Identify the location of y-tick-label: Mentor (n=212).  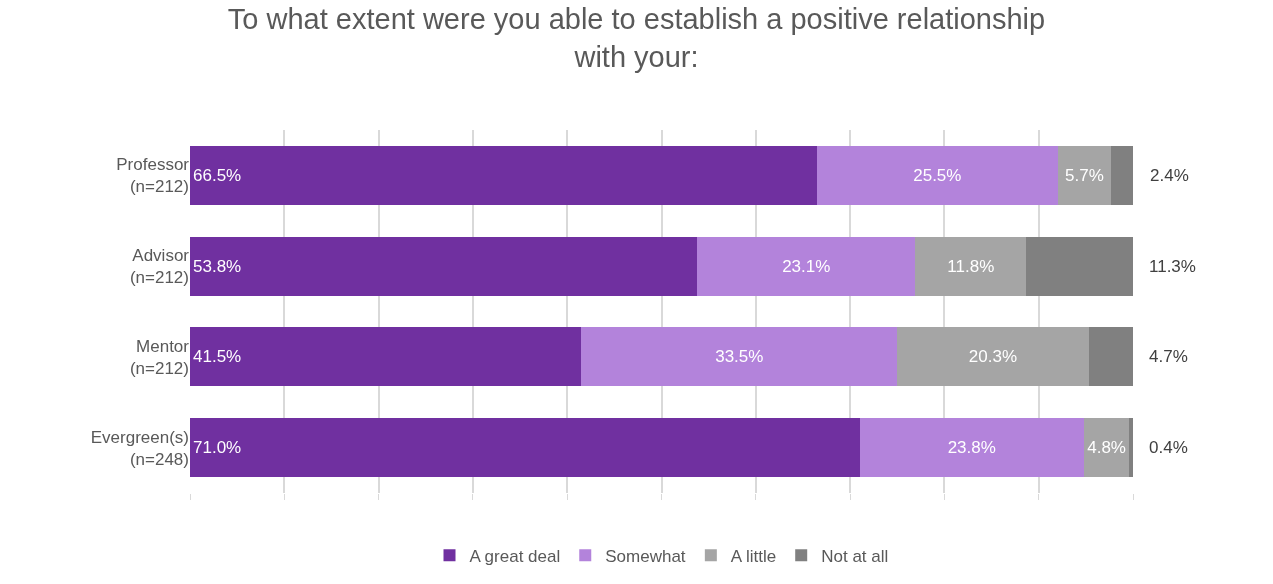
(159, 357).